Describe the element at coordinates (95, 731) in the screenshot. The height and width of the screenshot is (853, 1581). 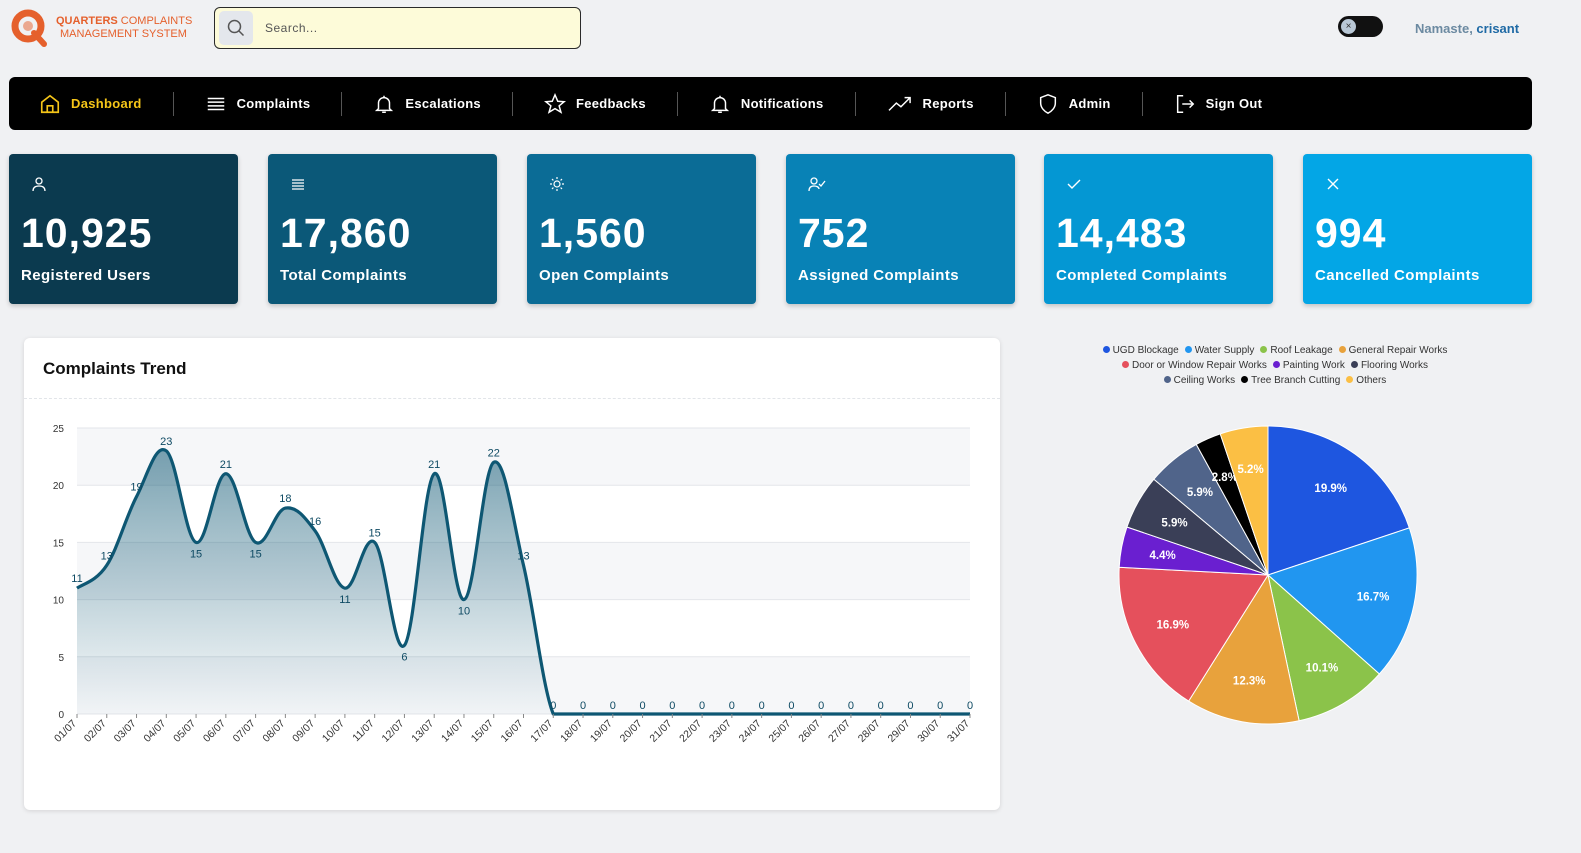
I see `x-tick-label: 02/07` at that location.